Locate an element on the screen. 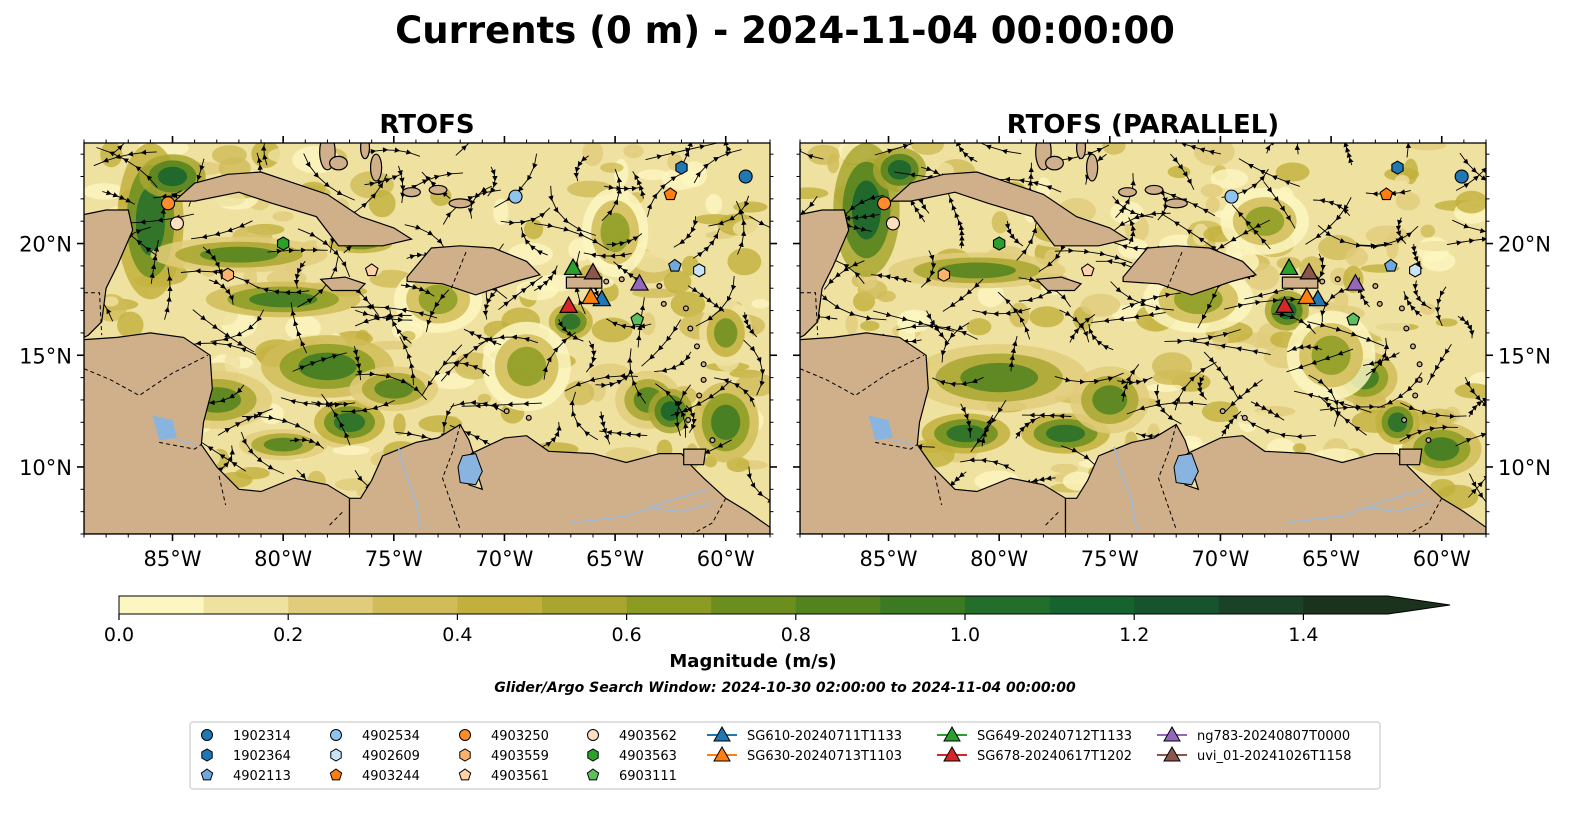 The height and width of the screenshot is (827, 1577). colorbar-label: Magnitude (m/s) is located at coordinates (752, 661).